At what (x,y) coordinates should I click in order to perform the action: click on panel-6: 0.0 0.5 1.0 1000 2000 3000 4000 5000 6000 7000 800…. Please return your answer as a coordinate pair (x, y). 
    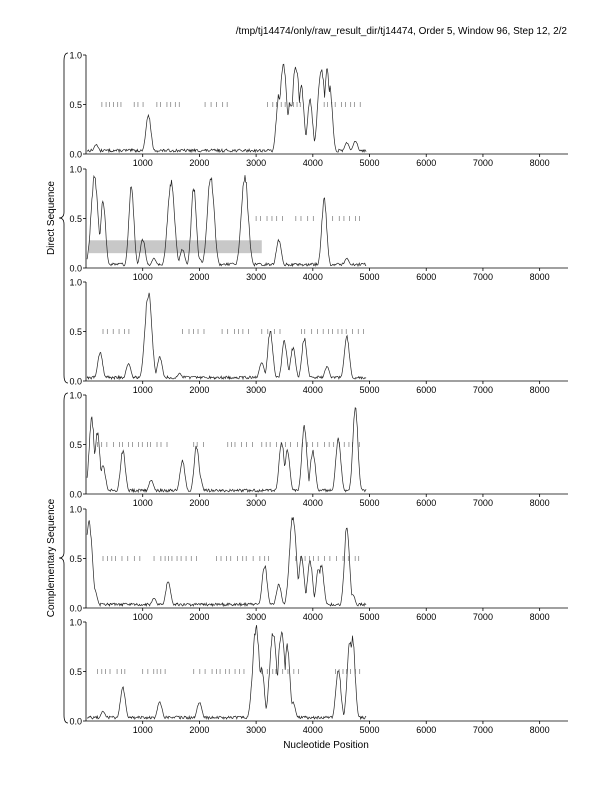
    Looking at the image, I should click on (318, 676).